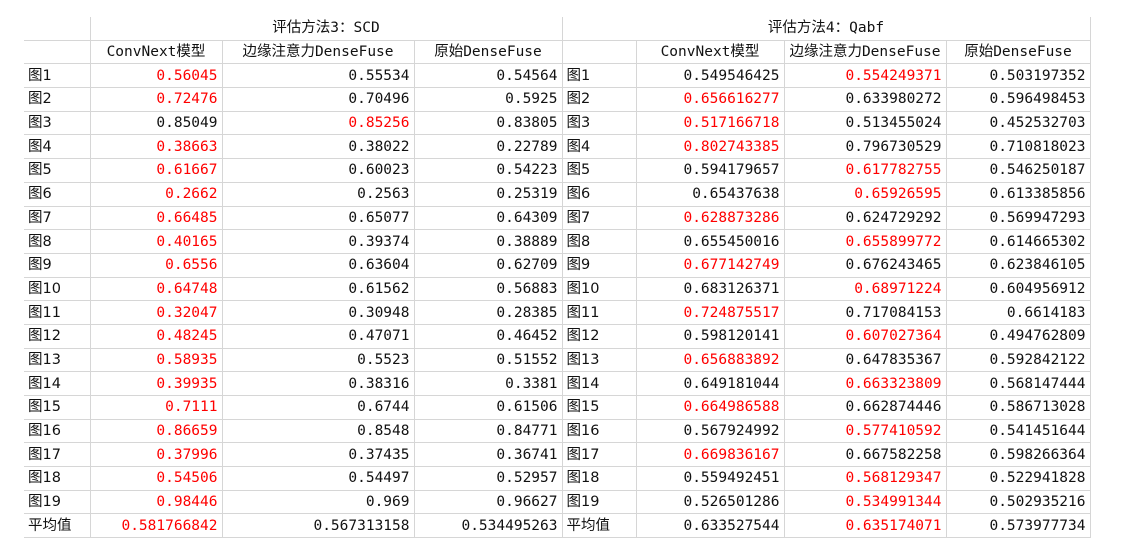  Describe the element at coordinates (318, 336) in the screenshot. I see `value-cell: 0.47071` at that location.